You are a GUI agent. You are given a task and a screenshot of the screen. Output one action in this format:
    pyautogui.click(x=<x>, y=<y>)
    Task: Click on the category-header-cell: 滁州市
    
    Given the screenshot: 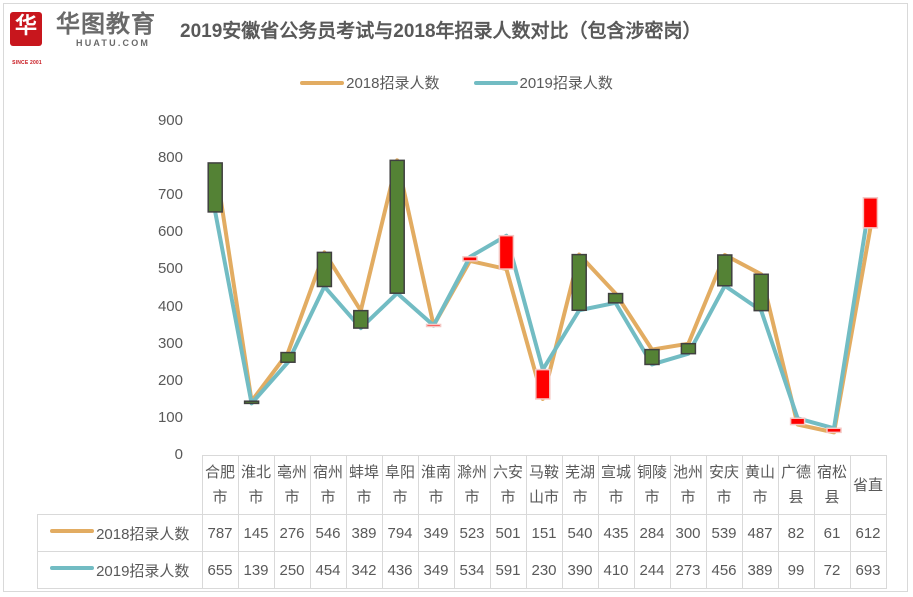 What is the action you would take?
    pyautogui.click(x=472, y=485)
    